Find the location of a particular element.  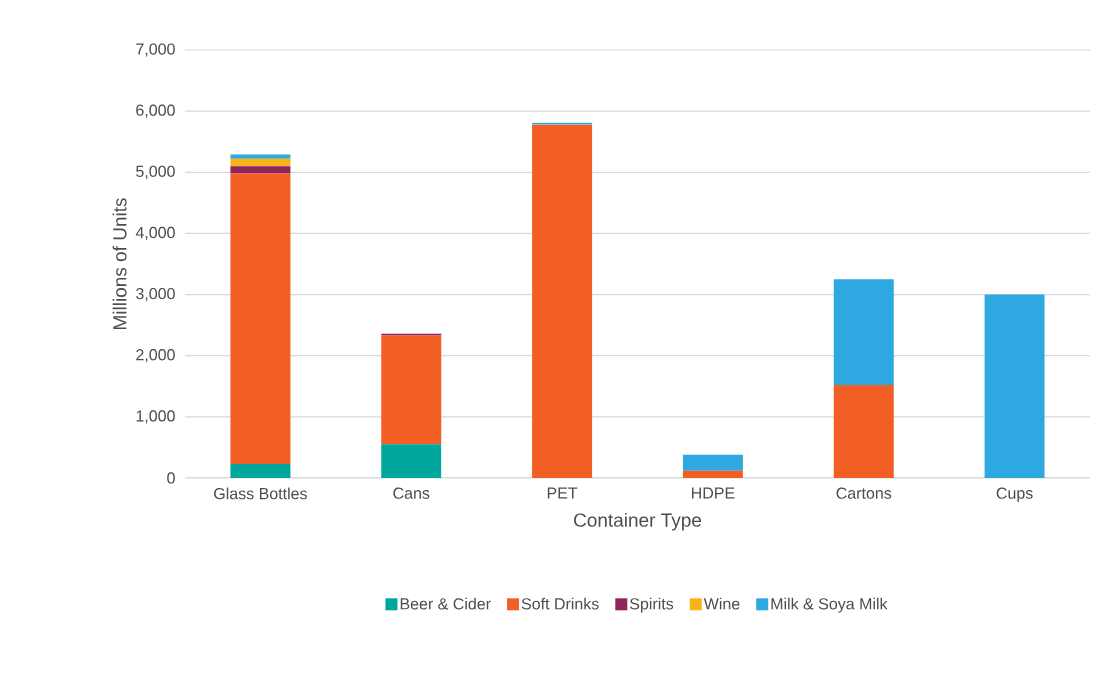

x-tick-label: Cups is located at coordinates (1014, 495).